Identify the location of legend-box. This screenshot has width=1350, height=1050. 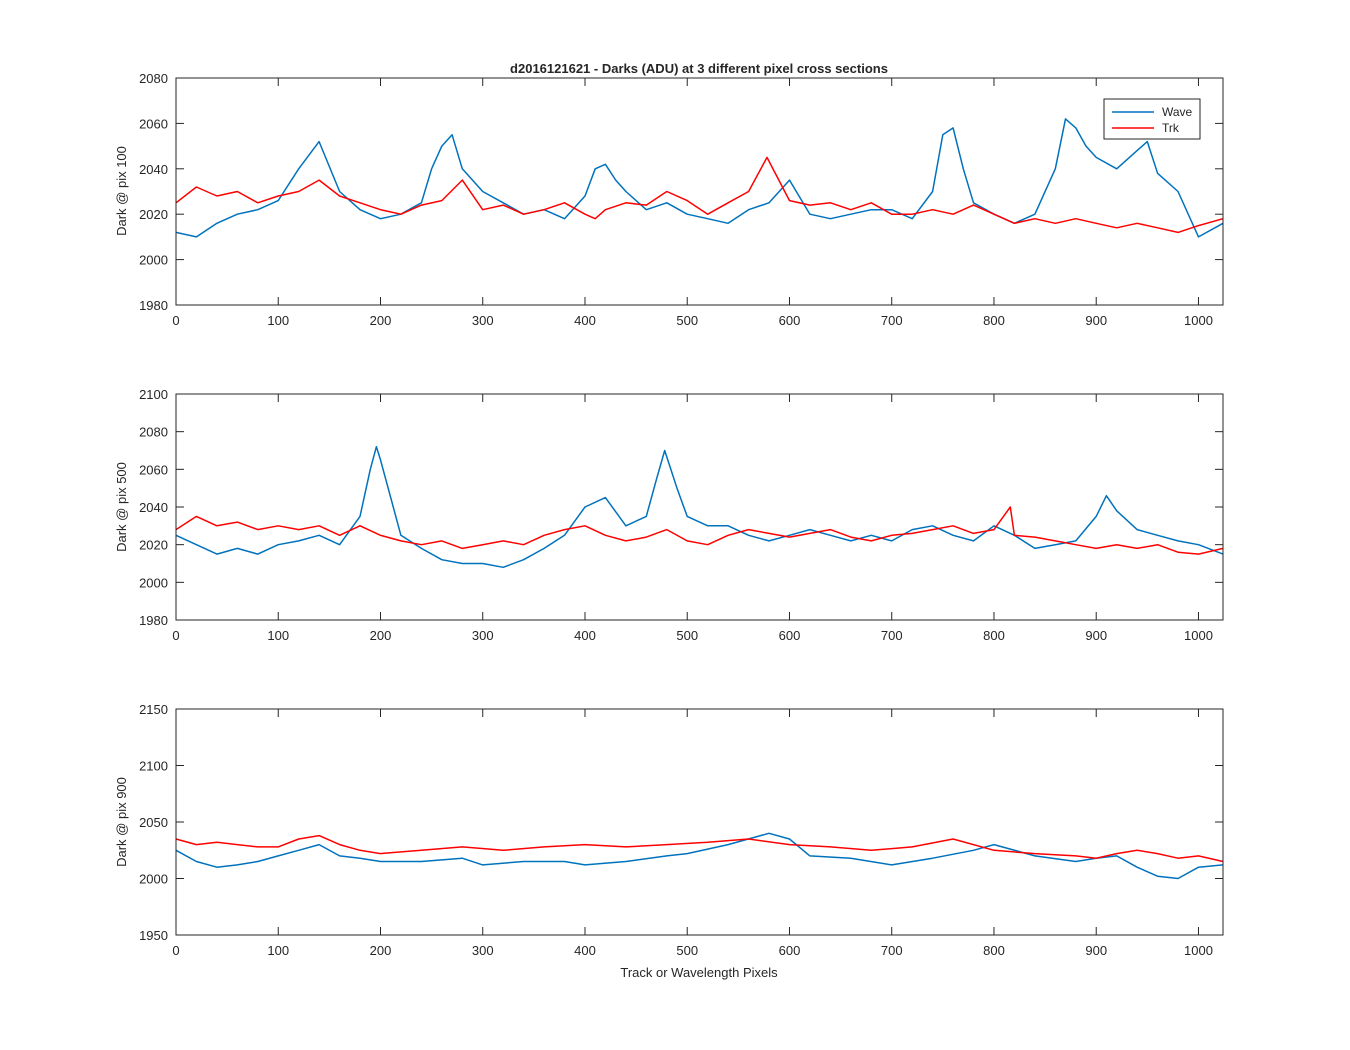
(1152, 119).